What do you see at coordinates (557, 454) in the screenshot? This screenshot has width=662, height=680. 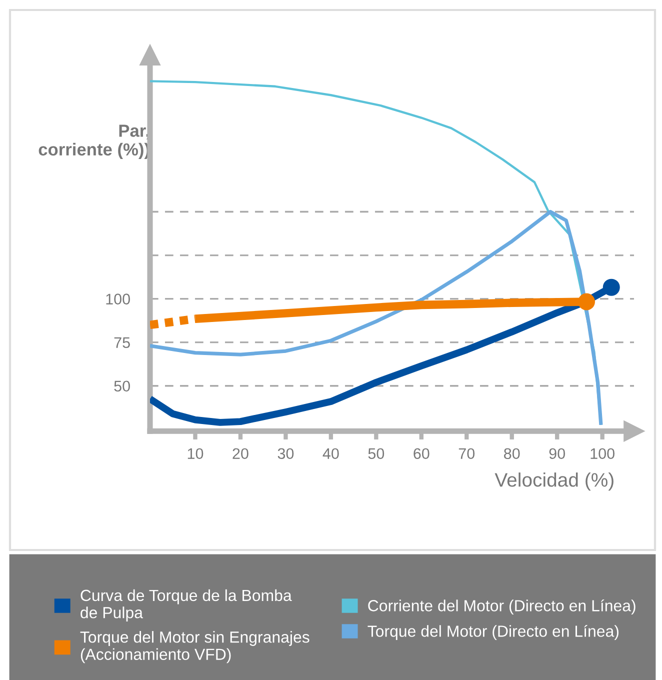 I see `x-tick-label: 90` at bounding box center [557, 454].